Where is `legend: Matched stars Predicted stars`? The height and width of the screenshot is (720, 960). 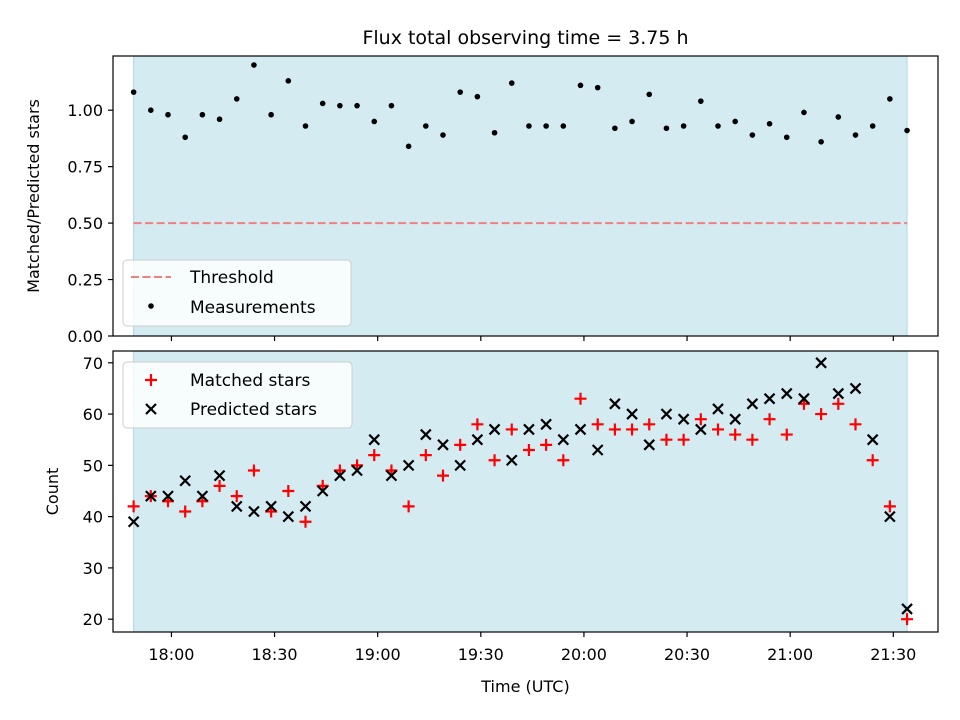
legend: Matched stars Predicted stars is located at coordinates (237, 395).